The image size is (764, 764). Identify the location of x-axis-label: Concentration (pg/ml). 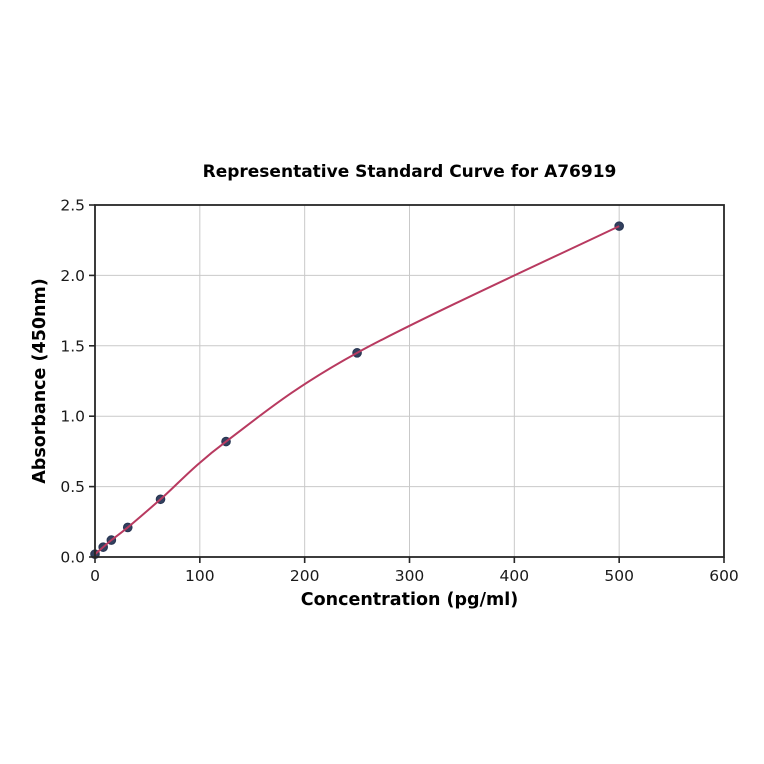
(409, 600).